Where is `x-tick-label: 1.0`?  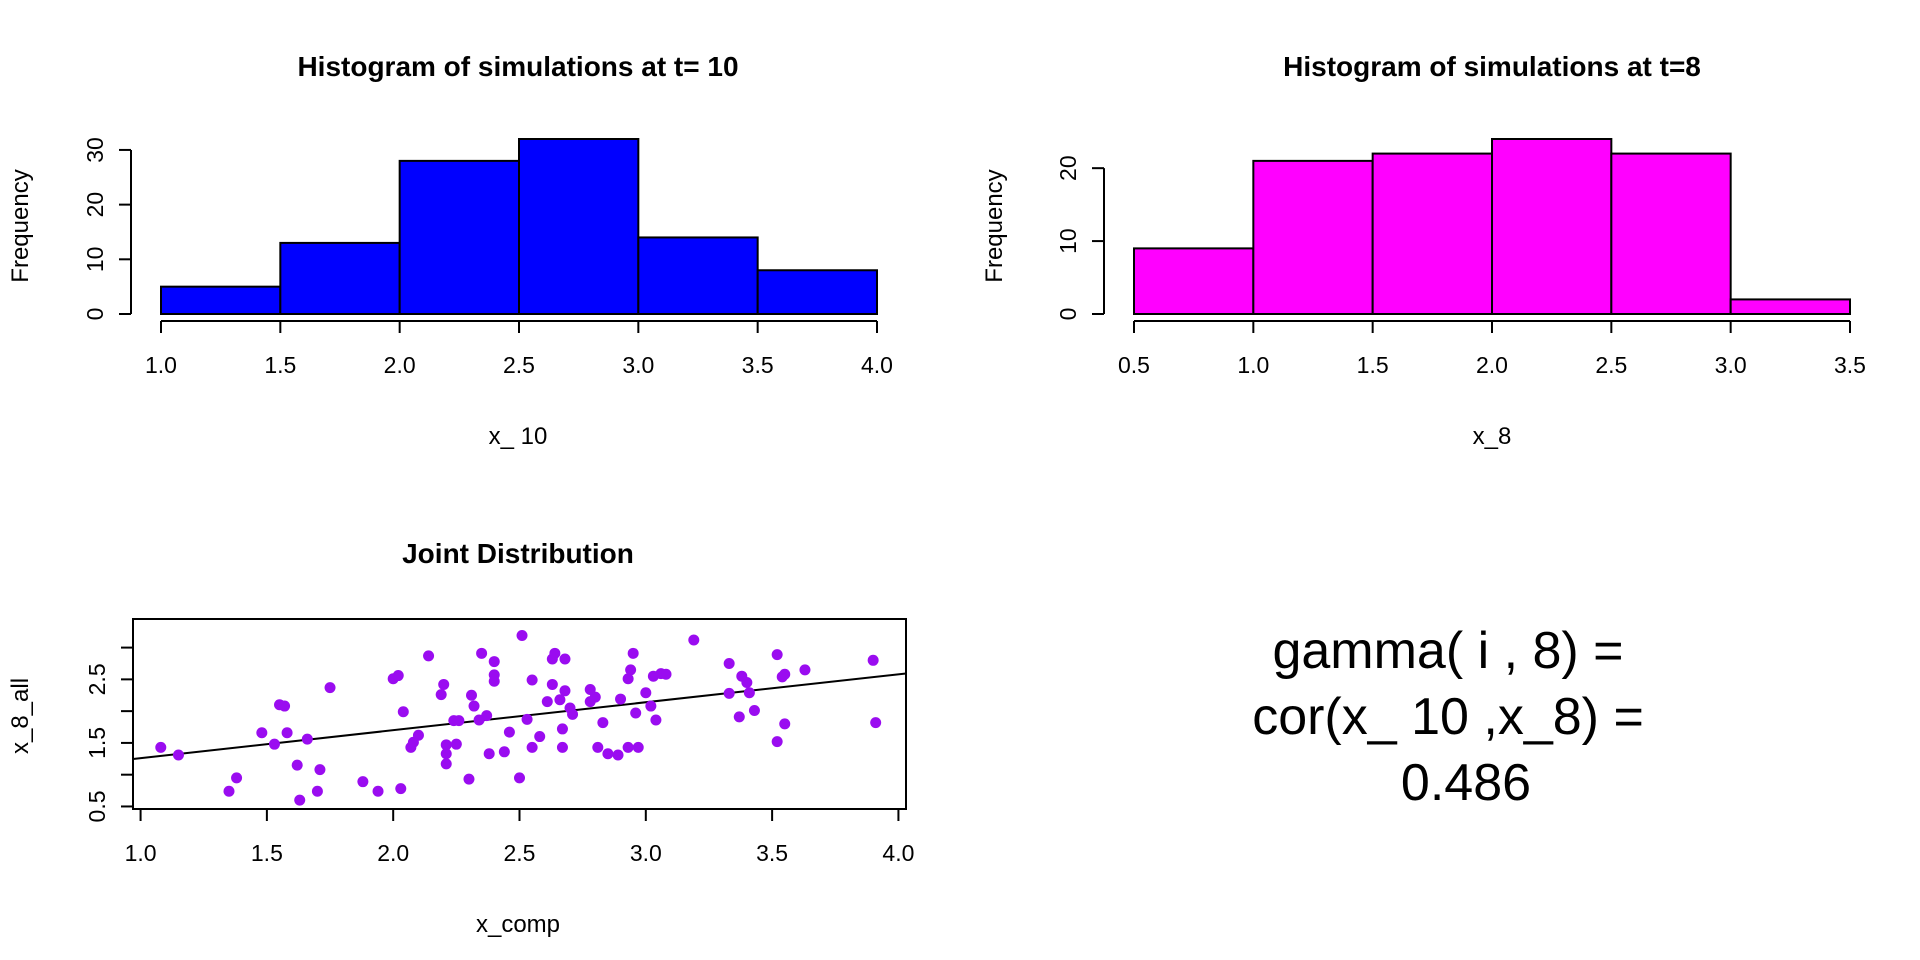
x-tick-label: 1.0 is located at coordinates (1253, 365).